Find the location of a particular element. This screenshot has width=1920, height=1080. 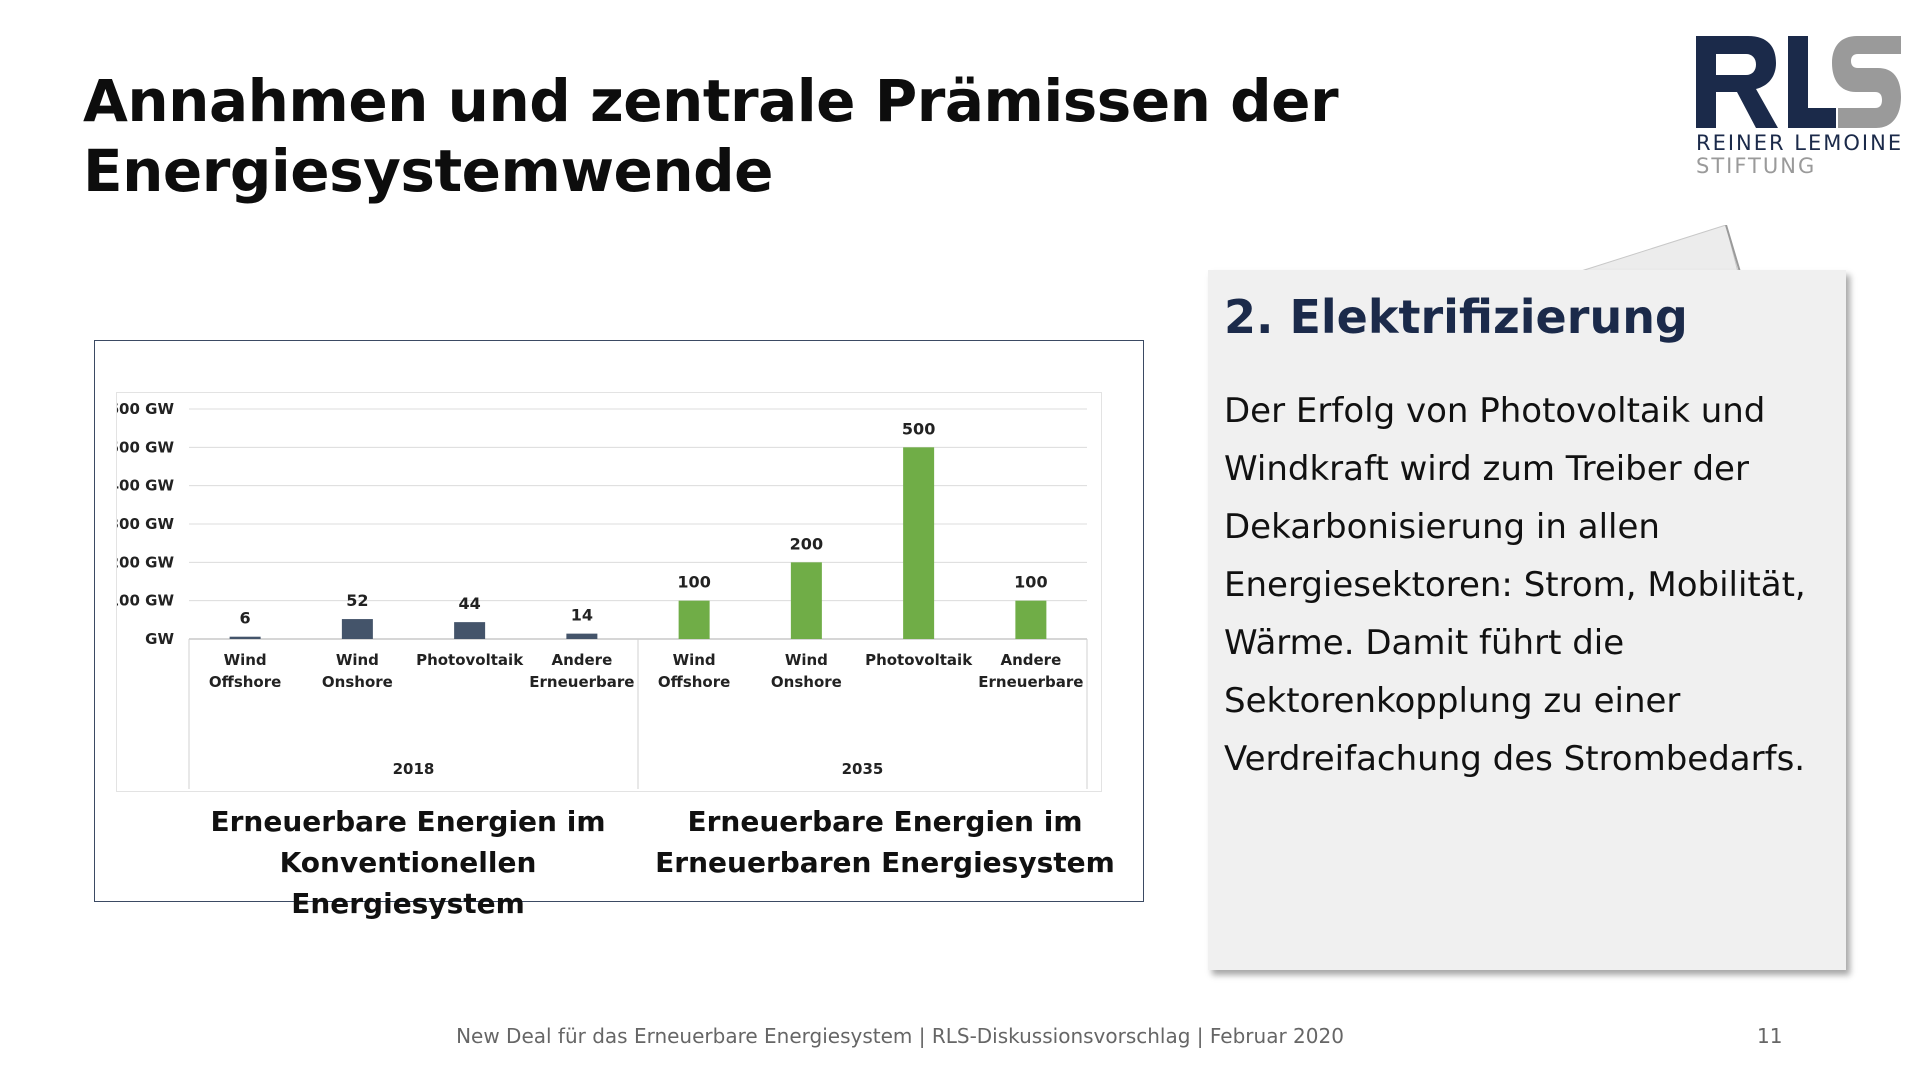

note-heading: 2. Elektrifizierung is located at coordinates (1456, 317).